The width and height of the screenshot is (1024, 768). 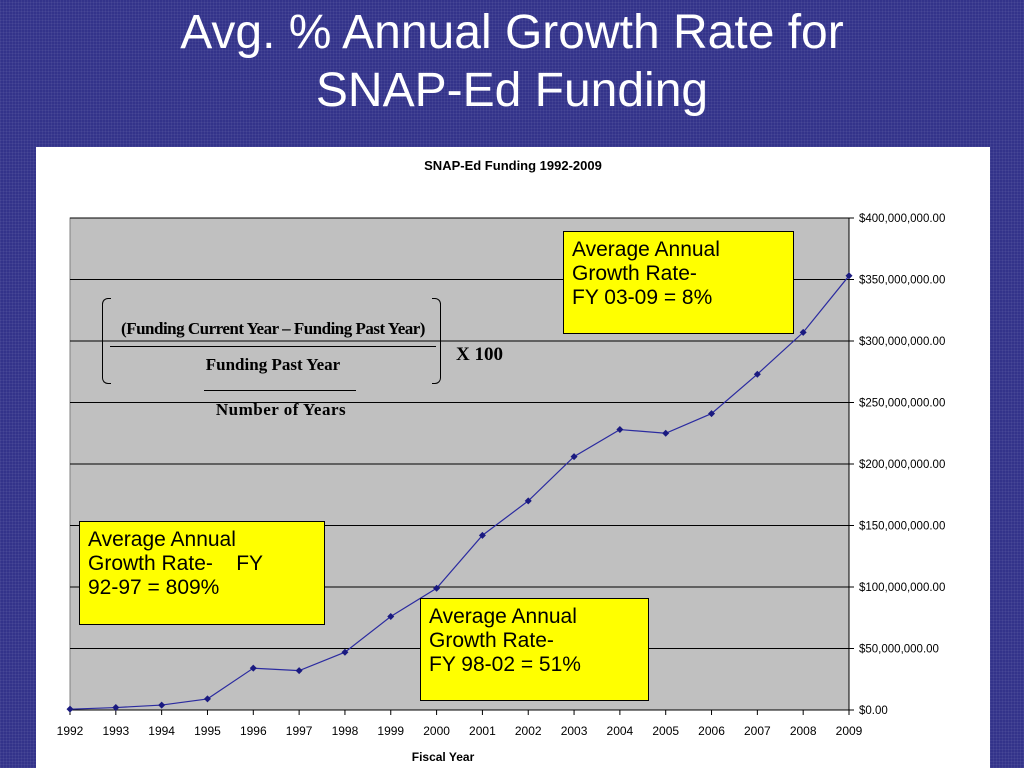 I want to click on x-tick-label: 1994, so click(x=161, y=731).